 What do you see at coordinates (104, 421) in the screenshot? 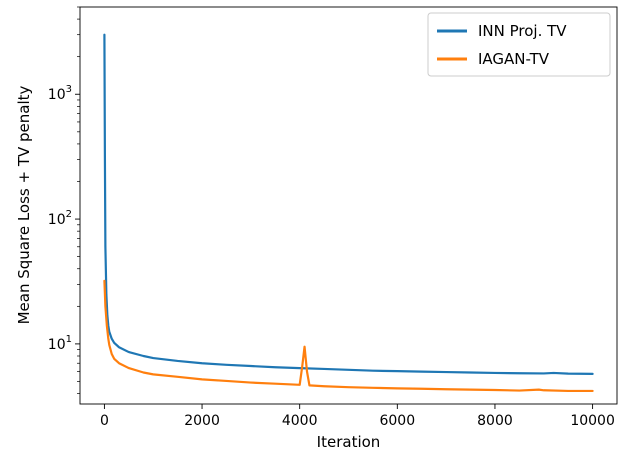
I see `x-tick-label: 0` at bounding box center [104, 421].